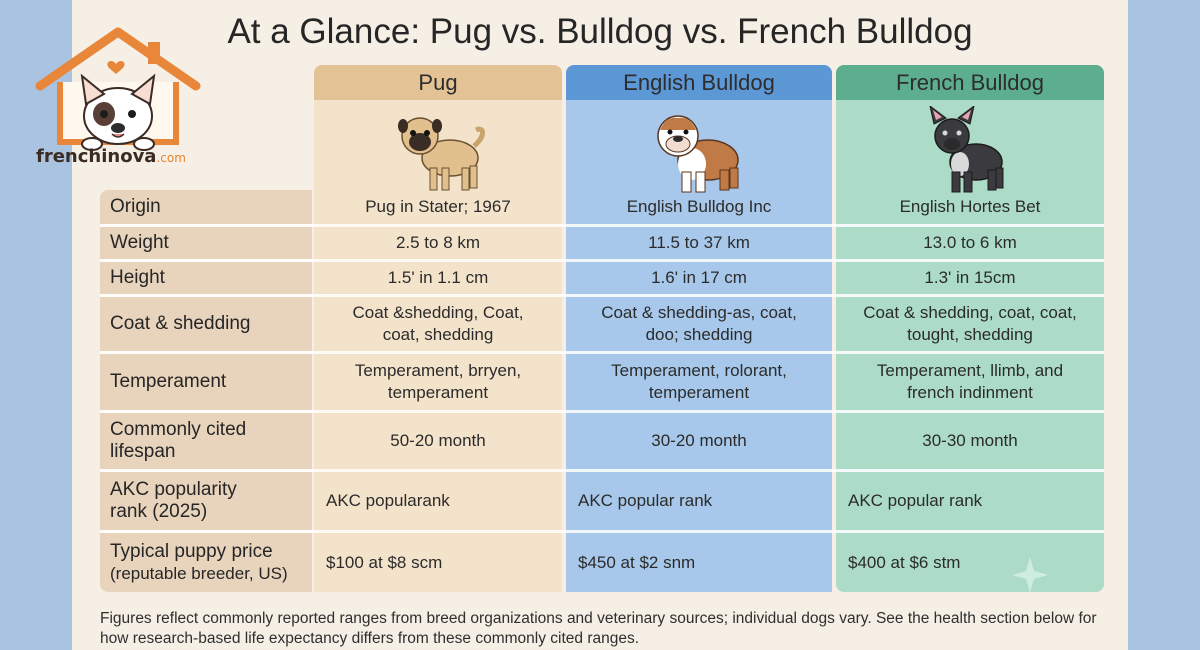  I want to click on table-cell: 30-30 month, so click(970, 440).